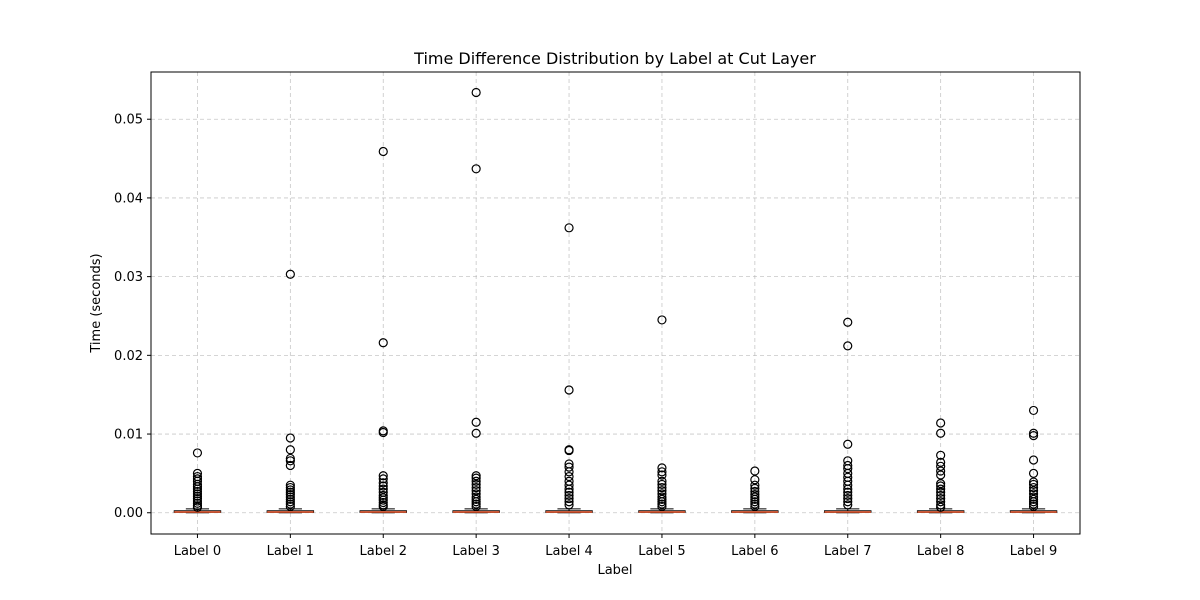 The width and height of the screenshot is (1200, 600). Describe the element at coordinates (128, 435) in the screenshot. I see `y-tick-label: 0.01` at that location.